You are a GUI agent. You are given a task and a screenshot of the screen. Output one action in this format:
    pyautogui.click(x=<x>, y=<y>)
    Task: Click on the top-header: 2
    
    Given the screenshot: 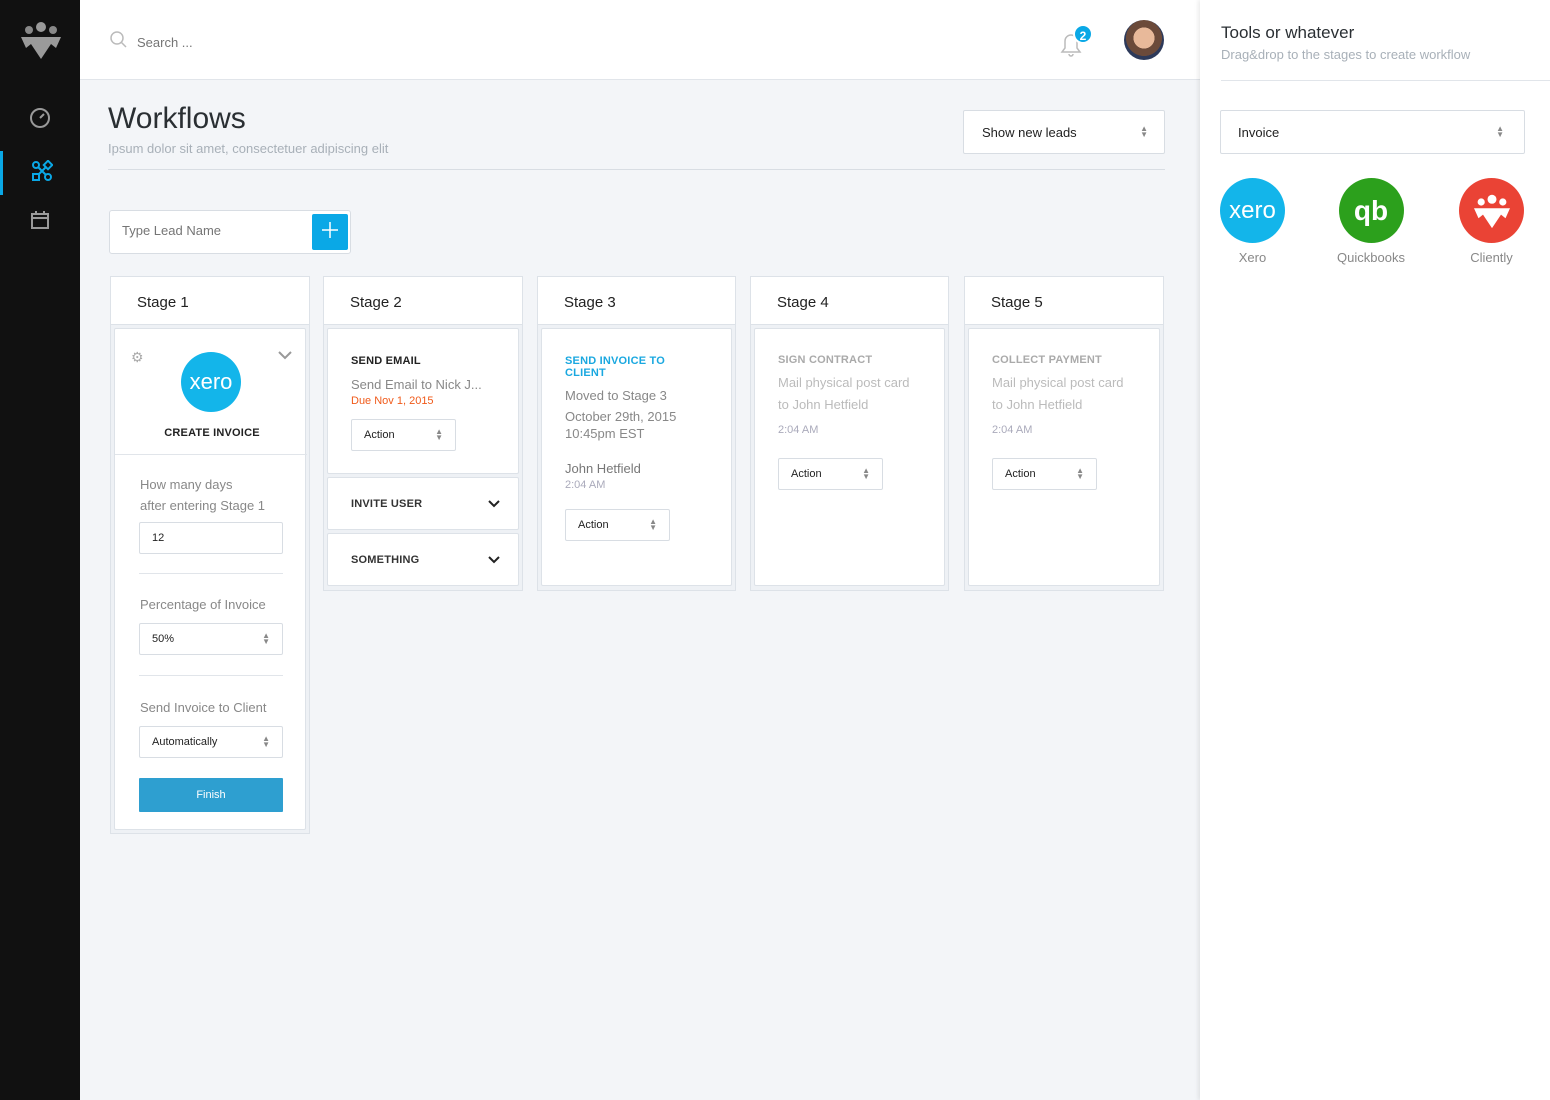 What is the action you would take?
    pyautogui.click(x=640, y=40)
    